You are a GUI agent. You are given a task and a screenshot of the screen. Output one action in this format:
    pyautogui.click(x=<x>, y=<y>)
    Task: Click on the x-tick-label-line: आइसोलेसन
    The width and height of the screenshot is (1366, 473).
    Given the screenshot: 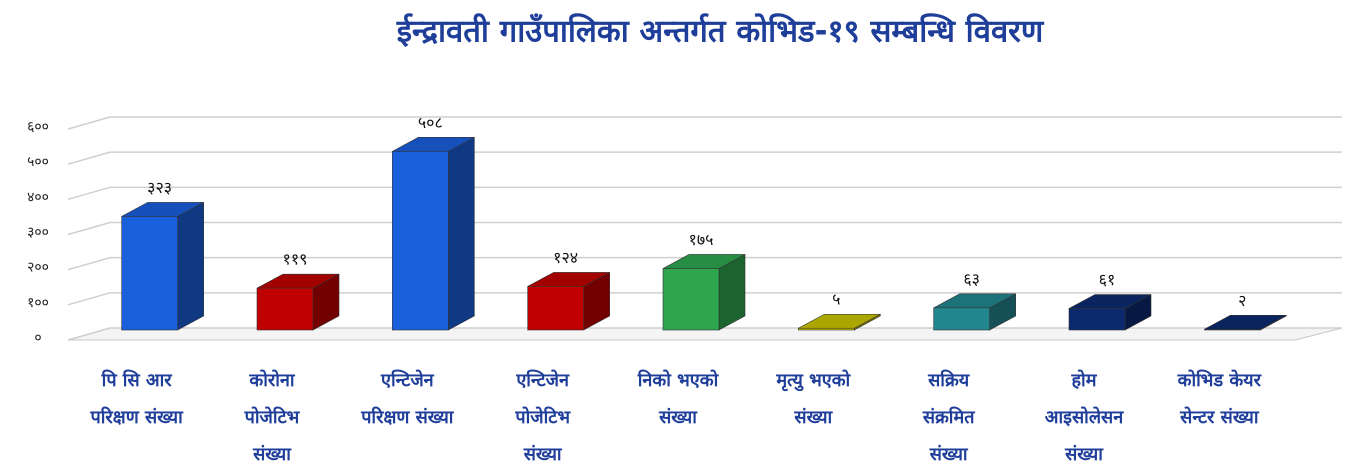 What is the action you would take?
    pyautogui.click(x=1084, y=417)
    